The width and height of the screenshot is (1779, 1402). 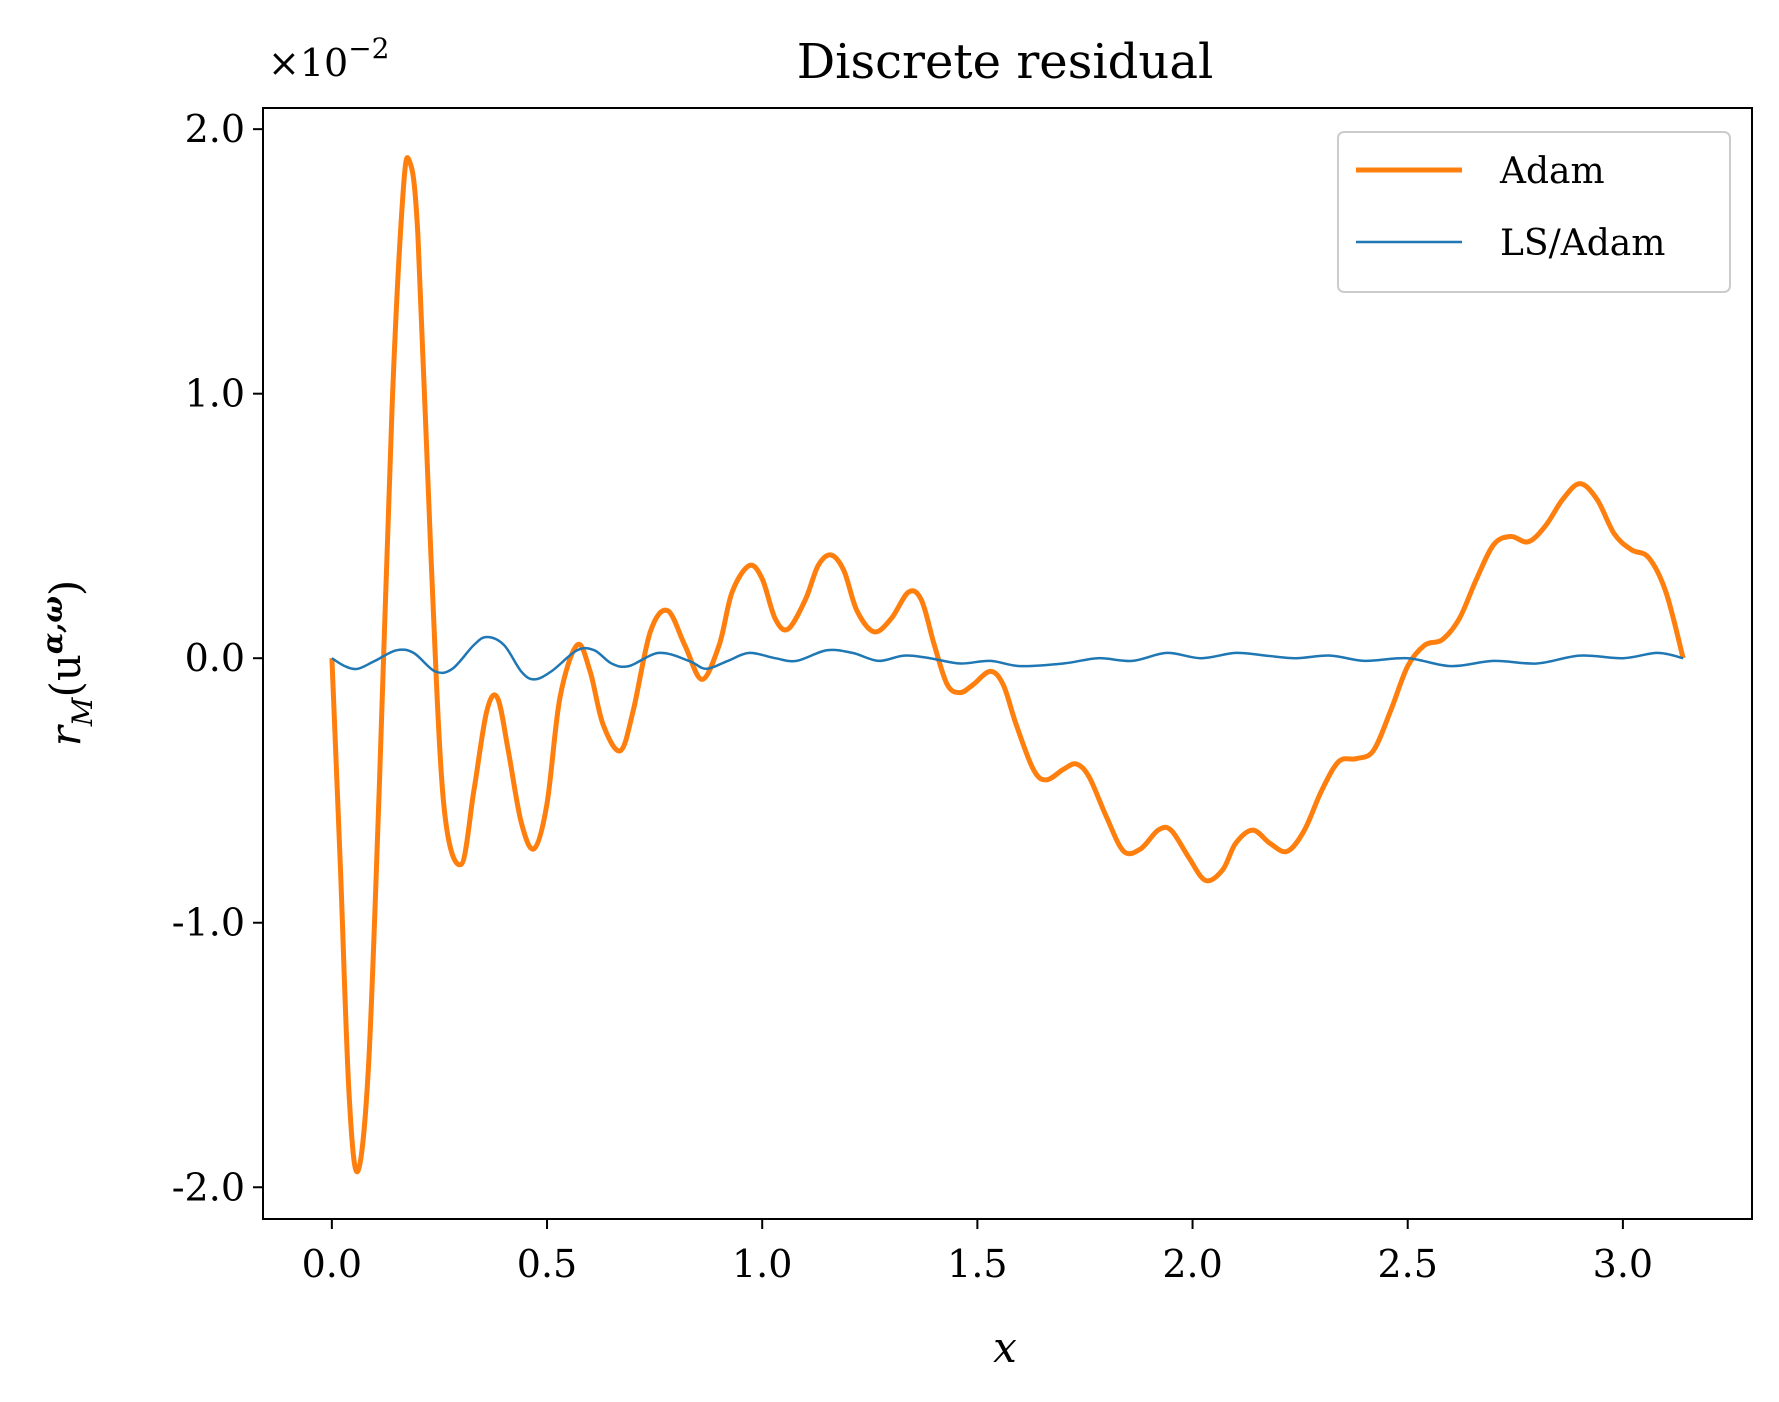 What do you see at coordinates (52, 625) in the screenshot?
I see `y-axis-label-superscript: α,ω` at bounding box center [52, 625].